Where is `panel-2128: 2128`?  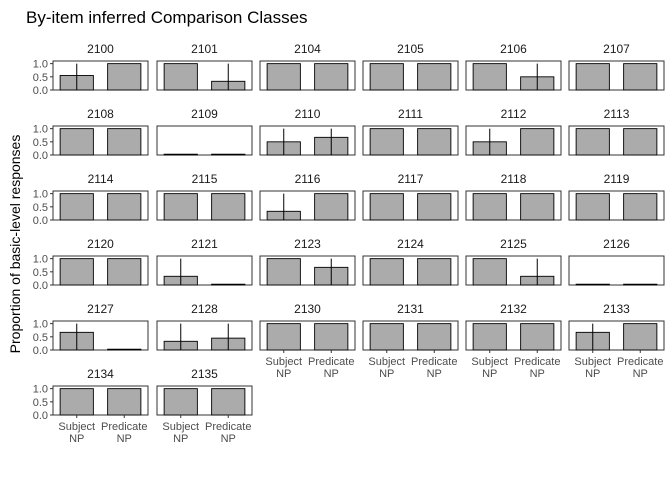
panel-2128: 2128 is located at coordinates (204, 326).